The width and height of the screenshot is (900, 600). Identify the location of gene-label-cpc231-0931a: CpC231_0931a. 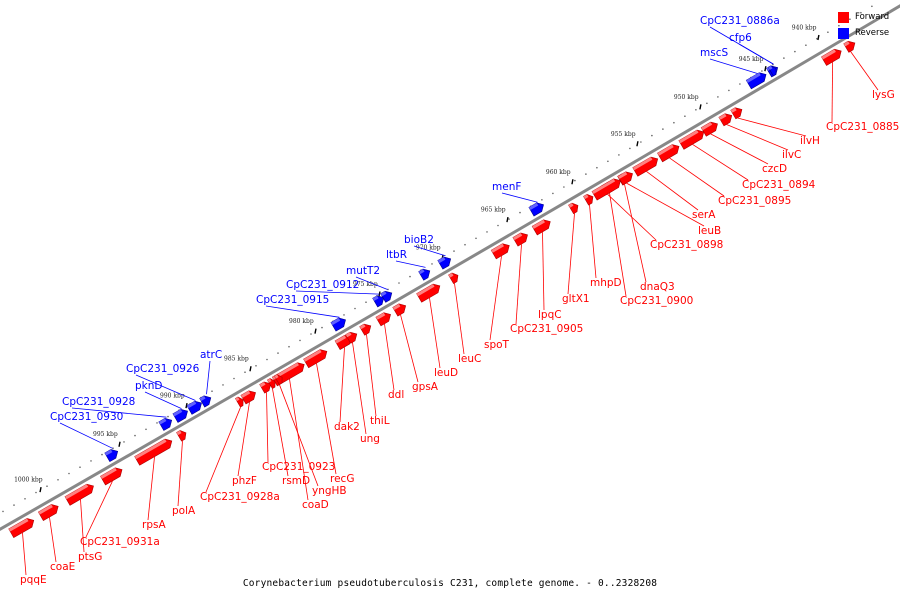
(120, 542).